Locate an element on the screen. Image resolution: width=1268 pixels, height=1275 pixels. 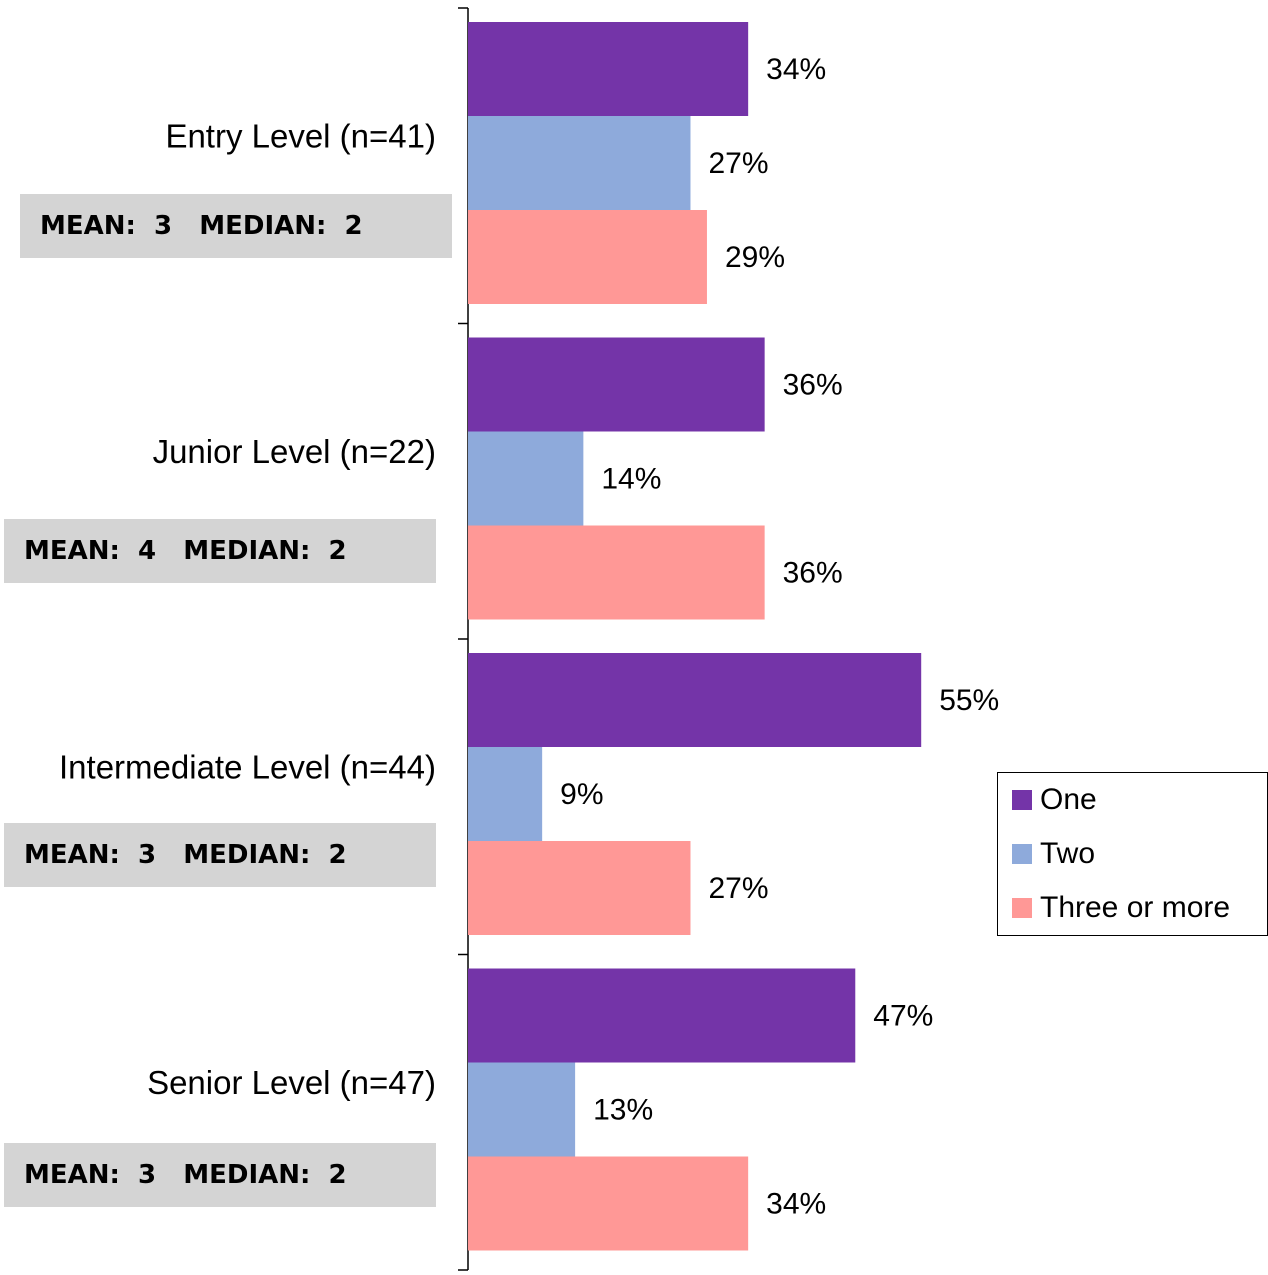
axis-layer is located at coordinates (463, 639).